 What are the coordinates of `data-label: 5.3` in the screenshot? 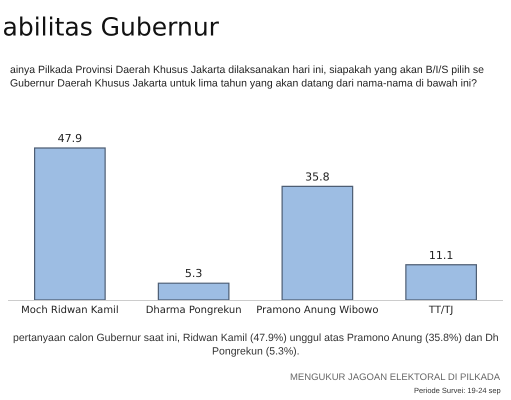 It's located at (193, 273).